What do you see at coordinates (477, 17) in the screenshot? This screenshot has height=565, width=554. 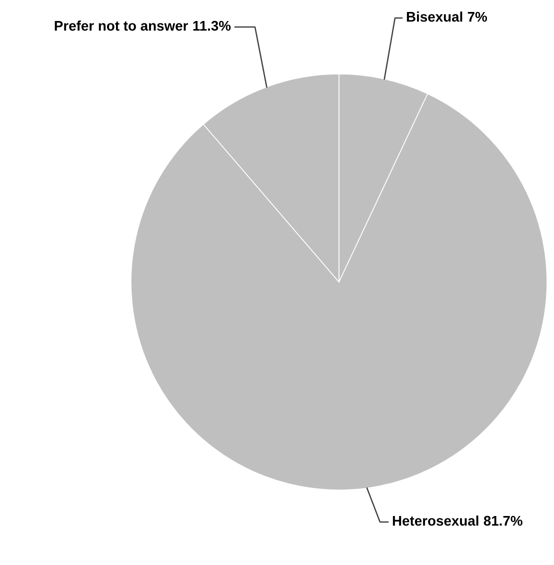 I see `data-label: 7%` at bounding box center [477, 17].